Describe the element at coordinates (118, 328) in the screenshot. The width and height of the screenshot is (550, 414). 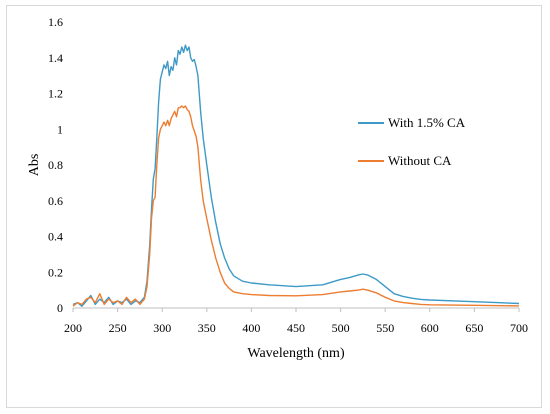
I see `x-tick-label: 250` at that location.